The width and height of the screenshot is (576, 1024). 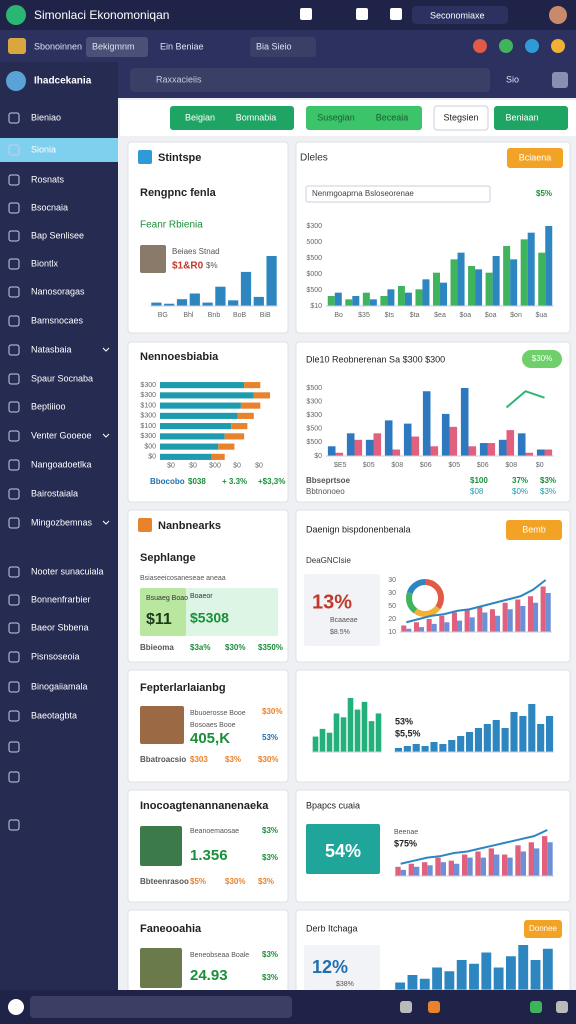 I want to click on active-tab-bg, so click(x=117, y=47).